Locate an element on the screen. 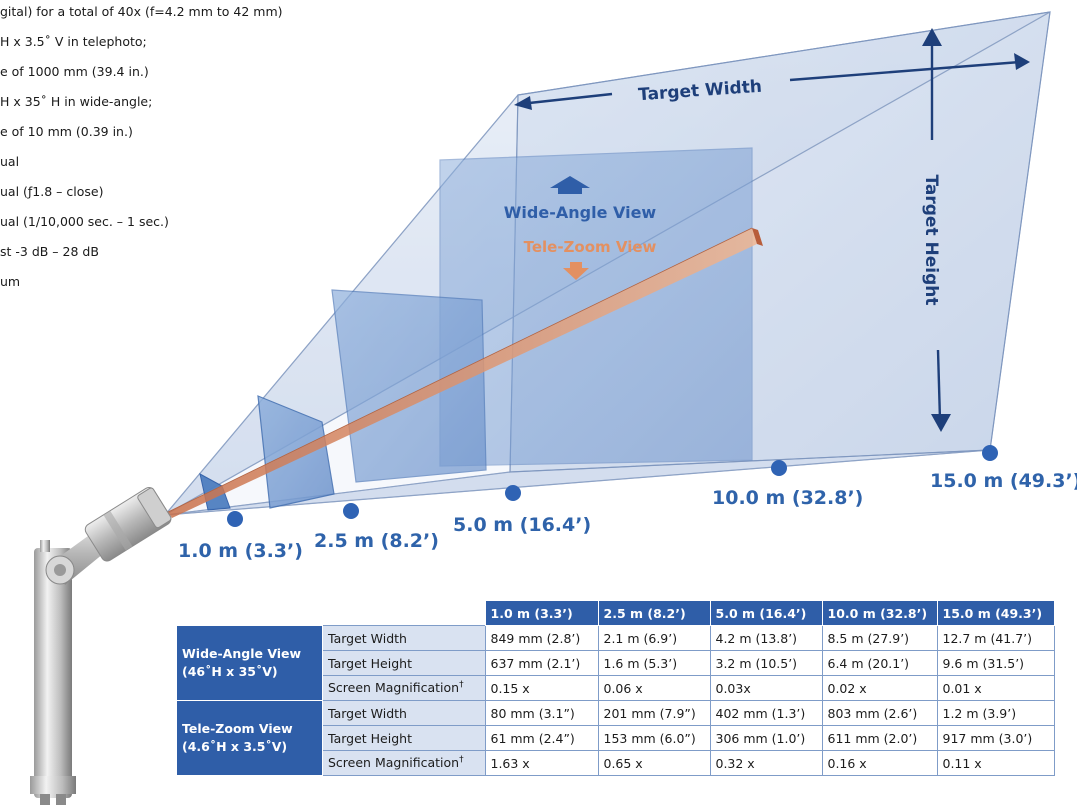 The image size is (1077, 805). column-header: 1.0 m (3.3’) is located at coordinates (541, 613).